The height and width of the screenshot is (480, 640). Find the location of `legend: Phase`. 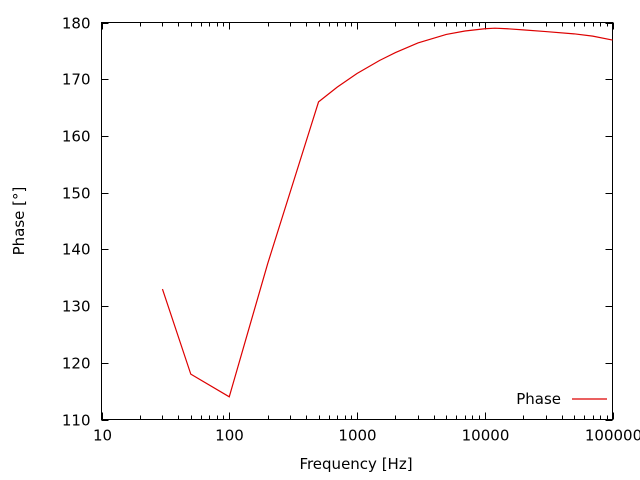

legend: Phase is located at coordinates (561, 399).